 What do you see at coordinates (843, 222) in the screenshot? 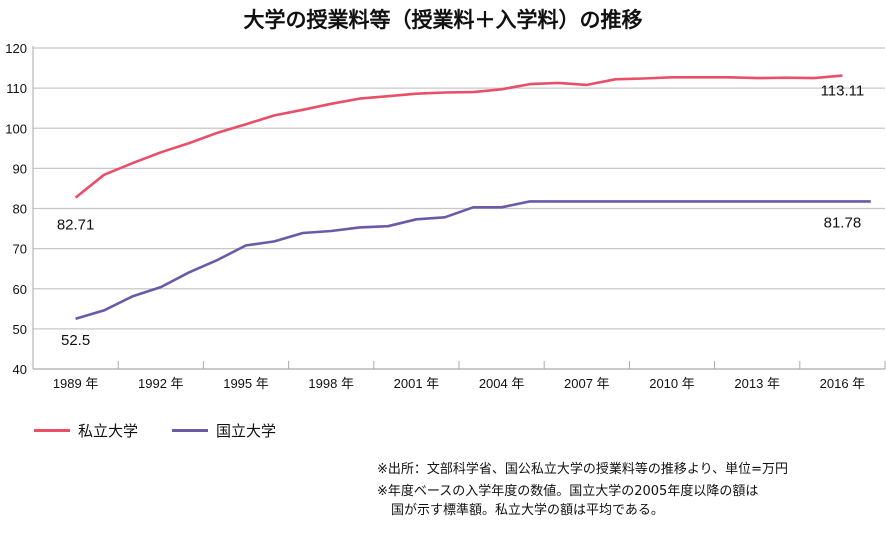
I see `data-label: 81.78` at bounding box center [843, 222].